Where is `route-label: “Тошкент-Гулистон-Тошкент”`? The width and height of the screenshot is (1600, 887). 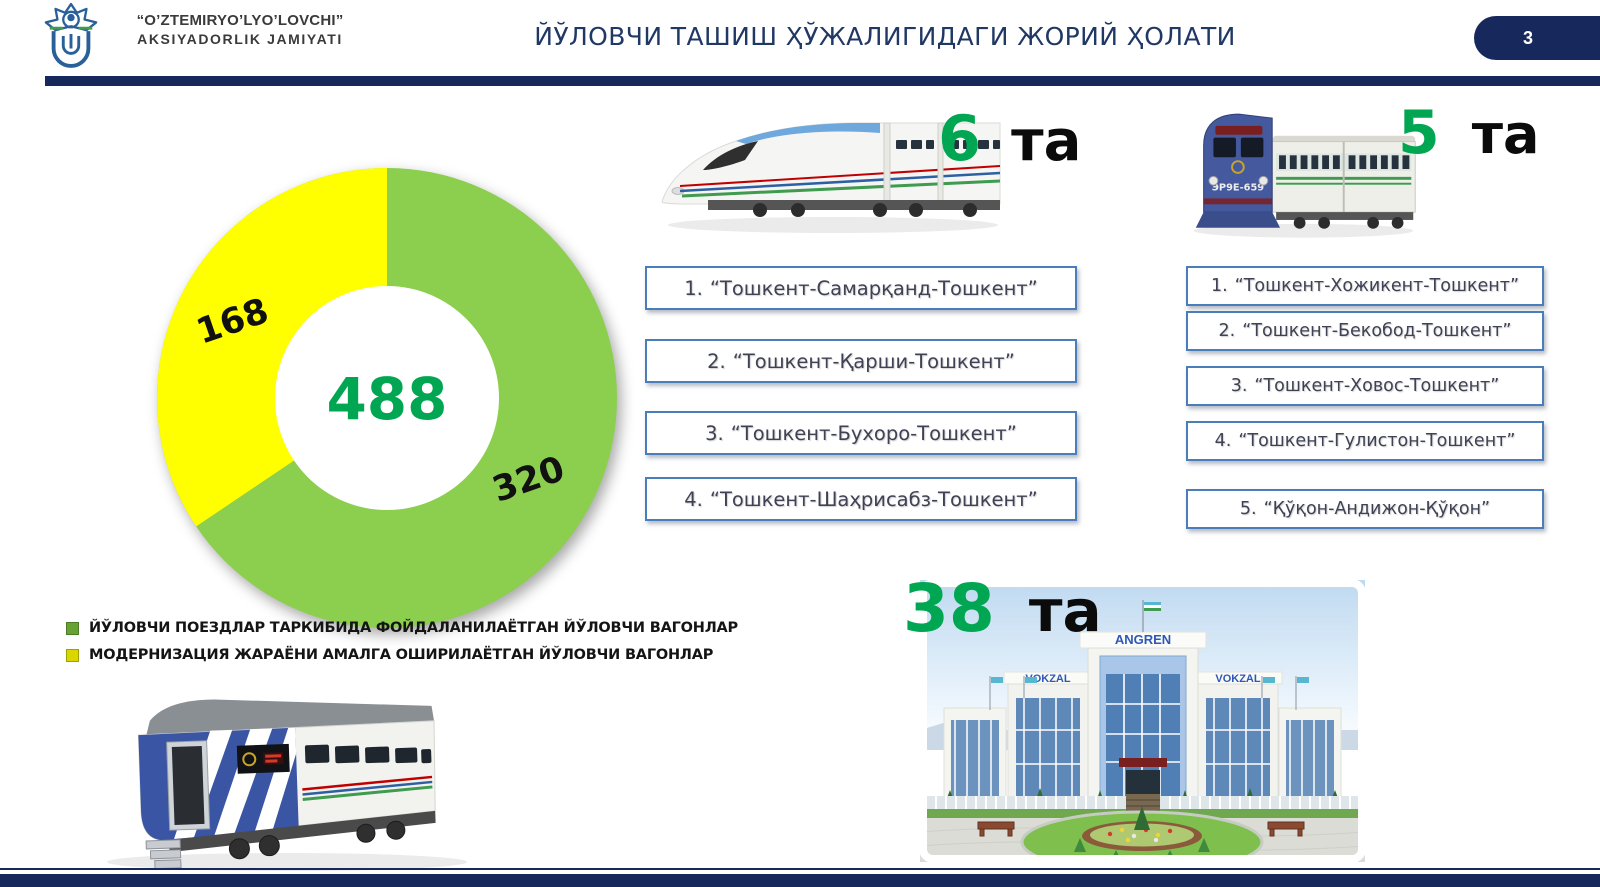 route-label: “Тошкент-Гулистон-Тошкент” is located at coordinates (1377, 441).